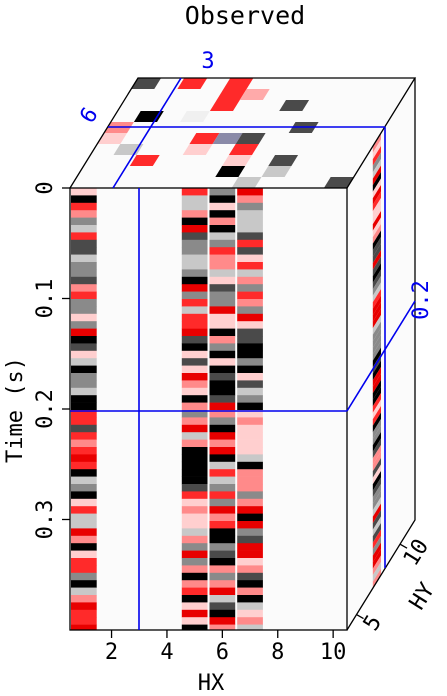  Describe the element at coordinates (111, 652) in the screenshot. I see `x-tick-label: 2` at that location.